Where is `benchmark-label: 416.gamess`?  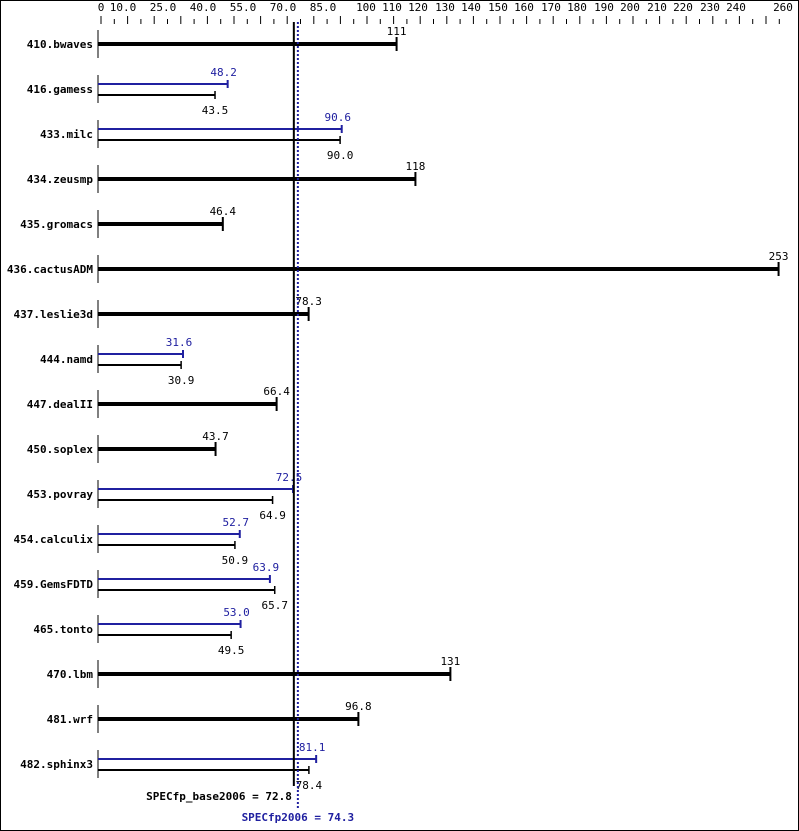
benchmark-label: 416.gamess is located at coordinates (60, 89).